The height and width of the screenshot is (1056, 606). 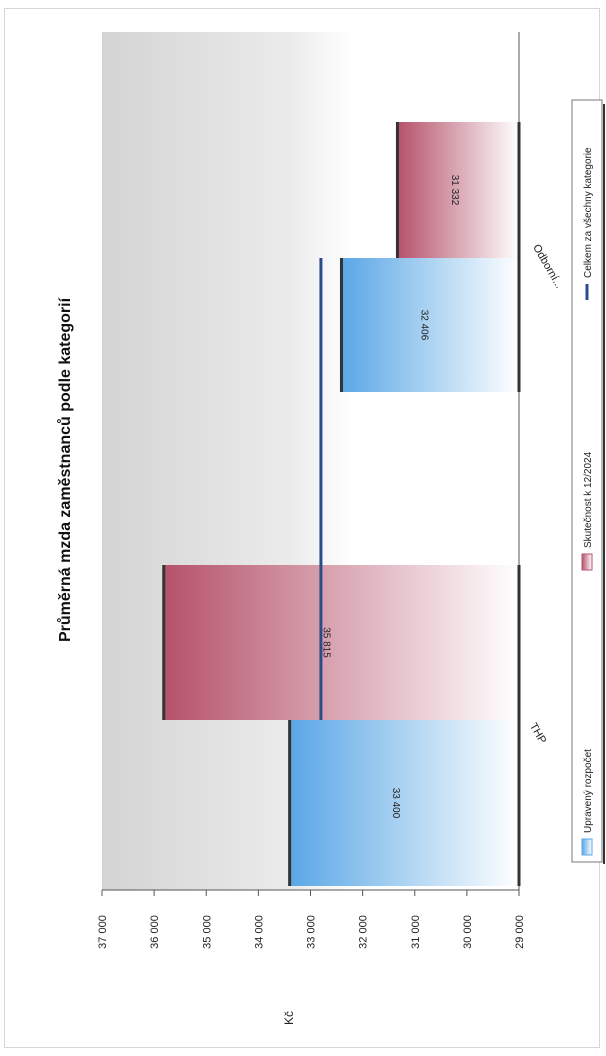 What do you see at coordinates (520, 932) in the screenshot?
I see `y-tick-label: 29 000` at bounding box center [520, 932].